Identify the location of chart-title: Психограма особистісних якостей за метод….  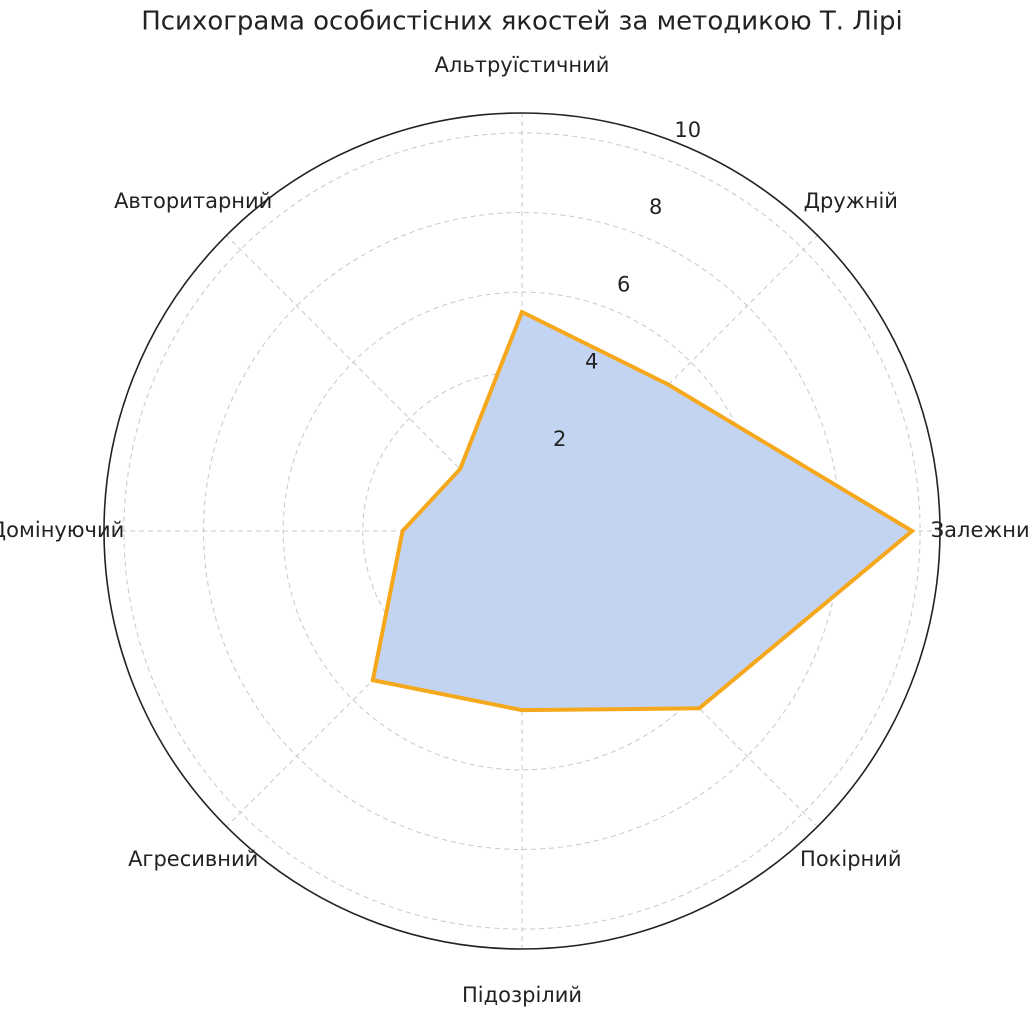
(522, 22).